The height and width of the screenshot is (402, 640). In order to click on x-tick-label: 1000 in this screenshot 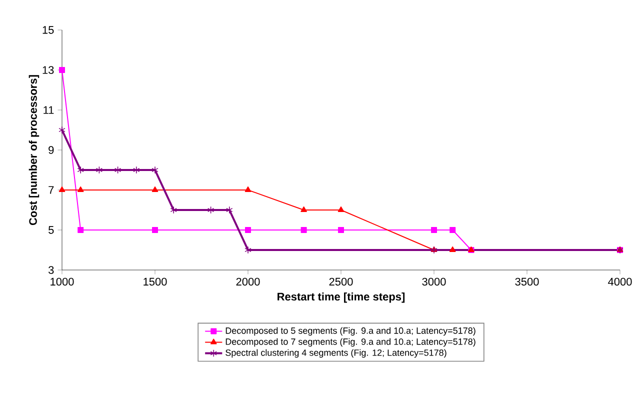, I will do `click(62, 282)`.